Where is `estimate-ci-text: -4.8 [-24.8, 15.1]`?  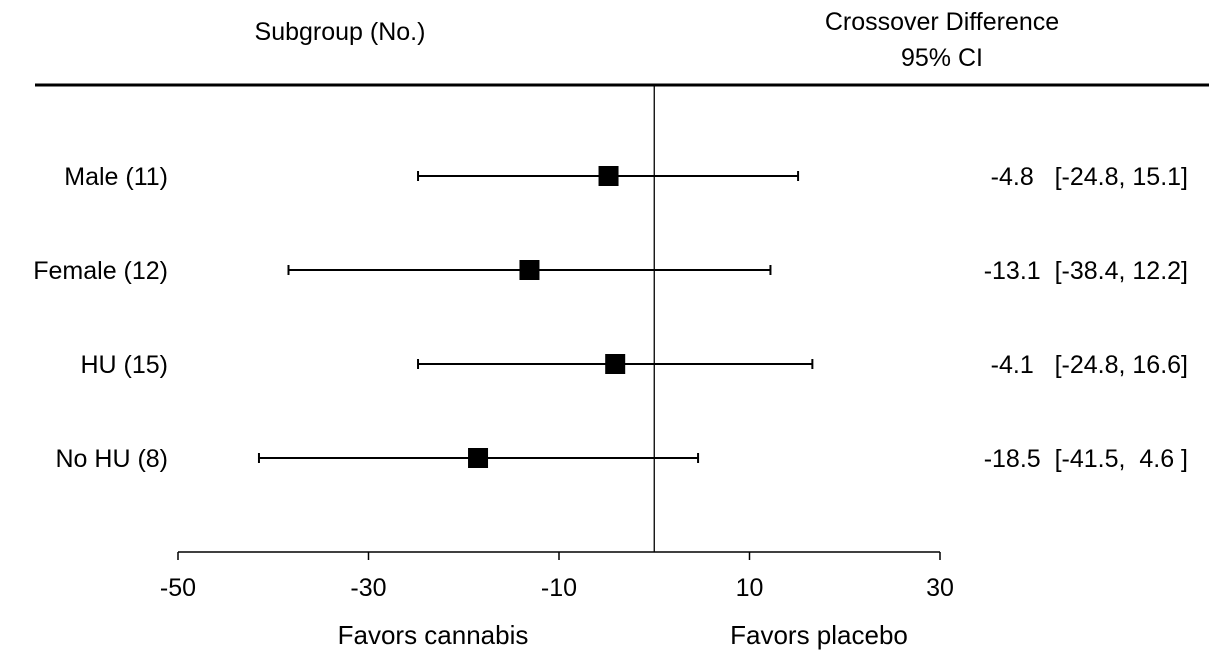 estimate-ci-text: -4.8 [-24.8, 15.1] is located at coordinates (1089, 177).